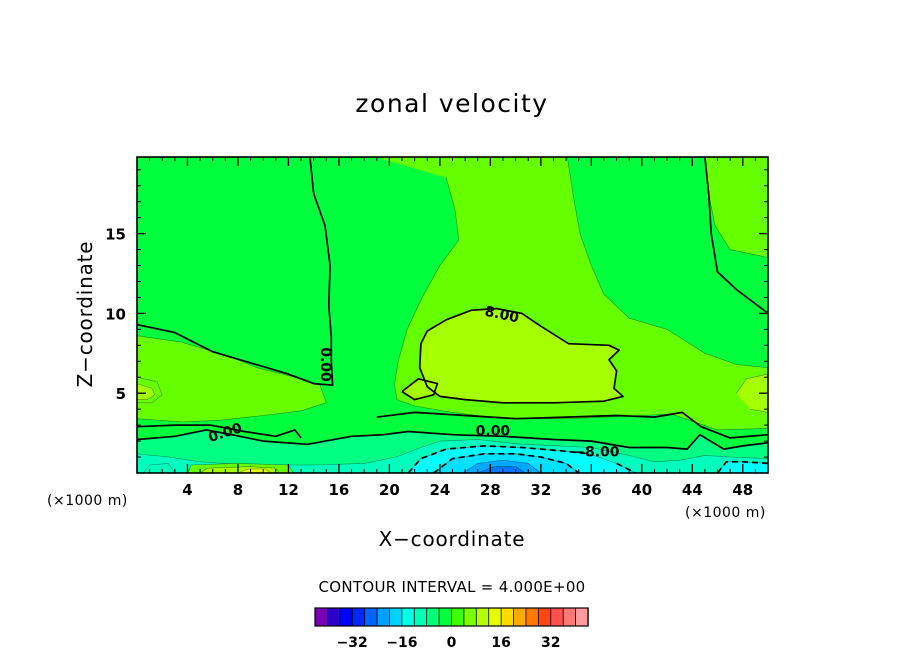 Image resolution: width=904 pixels, height=654 pixels. I want to click on colorbar-label-3: 16, so click(500, 643).